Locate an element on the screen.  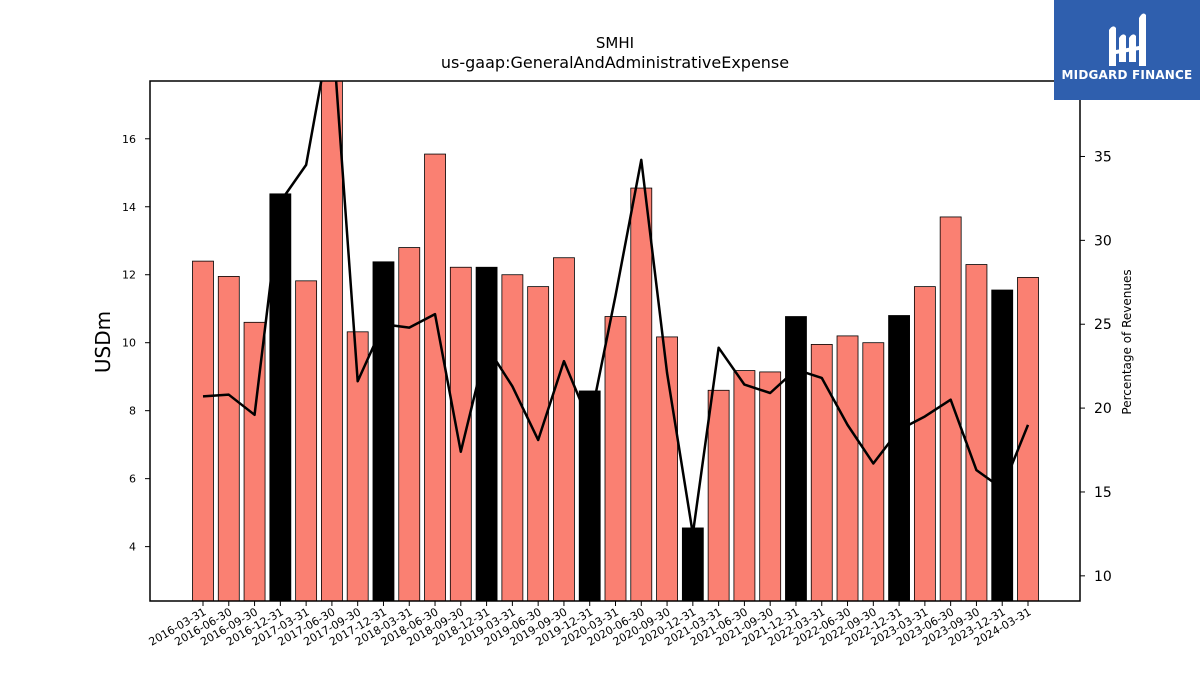
y2-axis-label: Percentage of Revenues is located at coordinates (1127, 341).